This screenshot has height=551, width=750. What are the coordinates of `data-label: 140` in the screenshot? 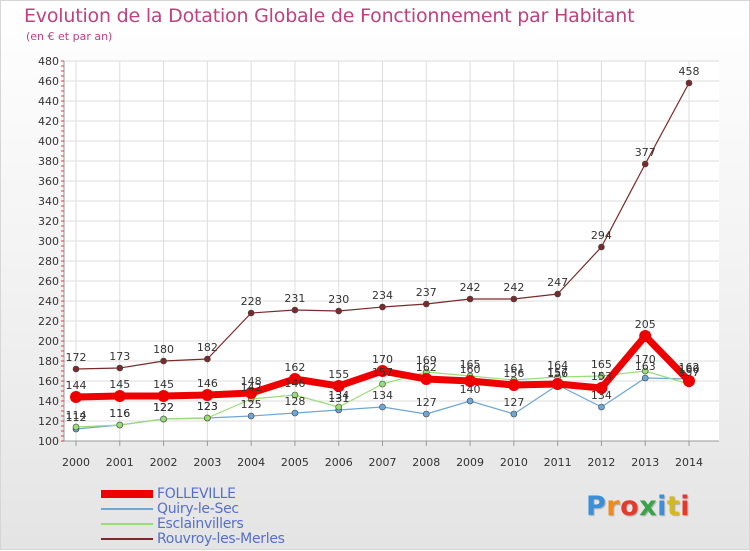 It's located at (470, 389).